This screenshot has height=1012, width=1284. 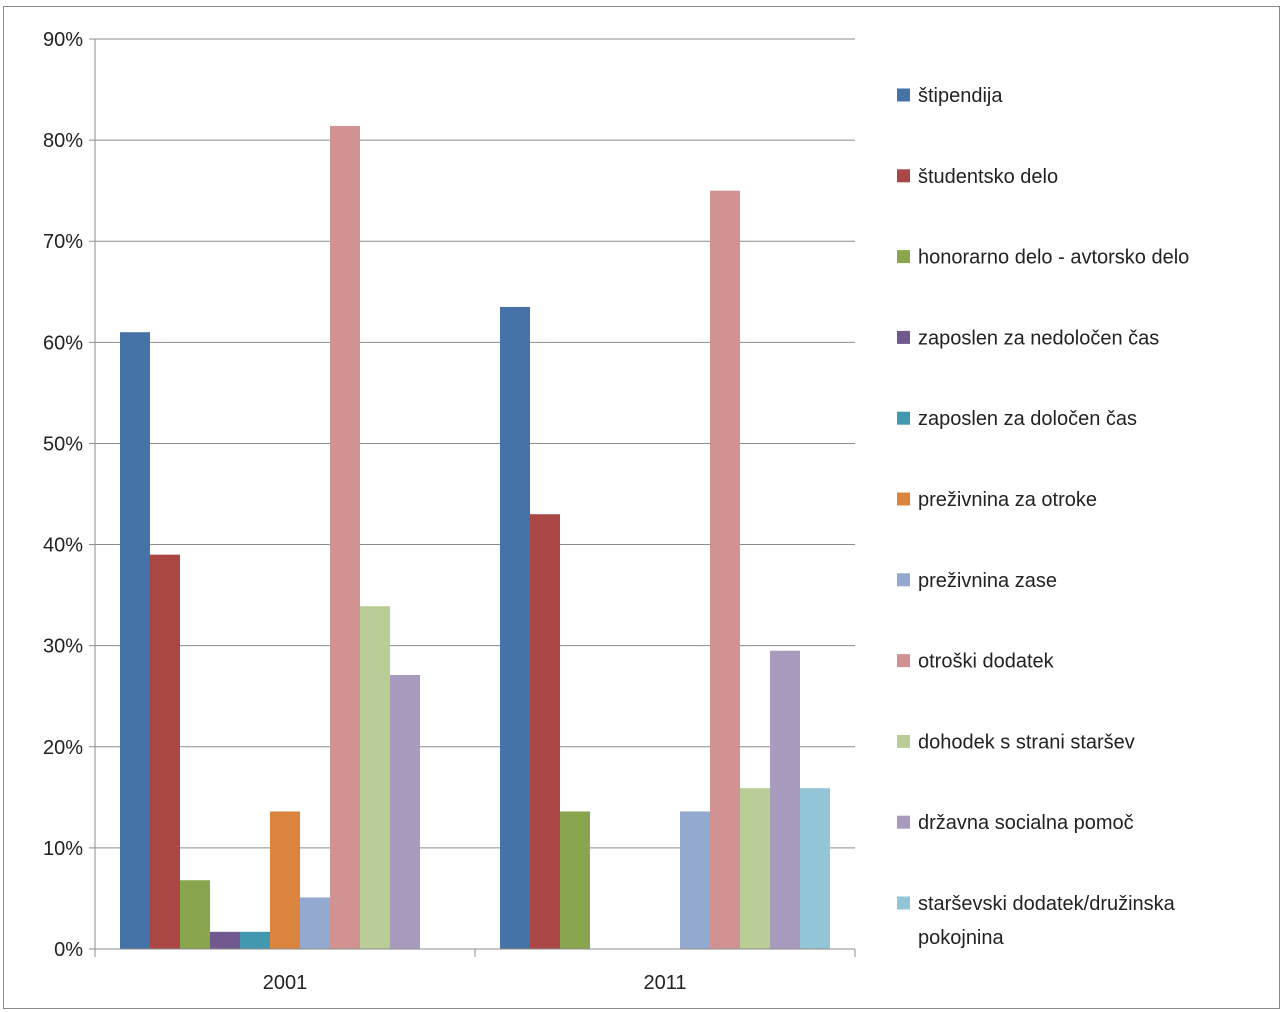 I want to click on y-tick-label: 0%, so click(x=68, y=950).